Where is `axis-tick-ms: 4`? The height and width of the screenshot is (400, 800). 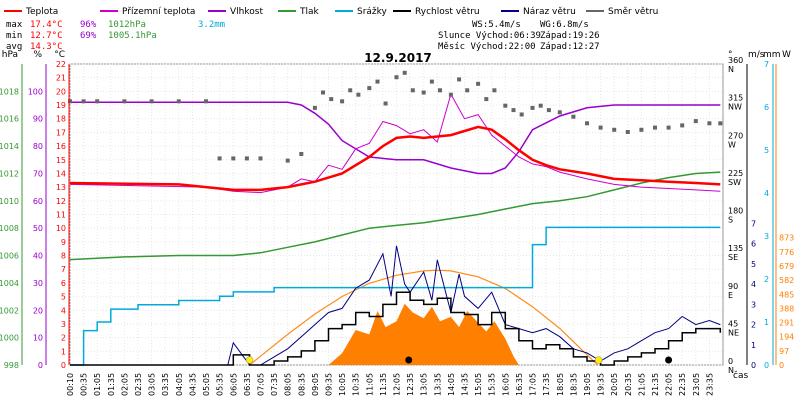 axis-tick-ms: 4 is located at coordinates (753, 284).